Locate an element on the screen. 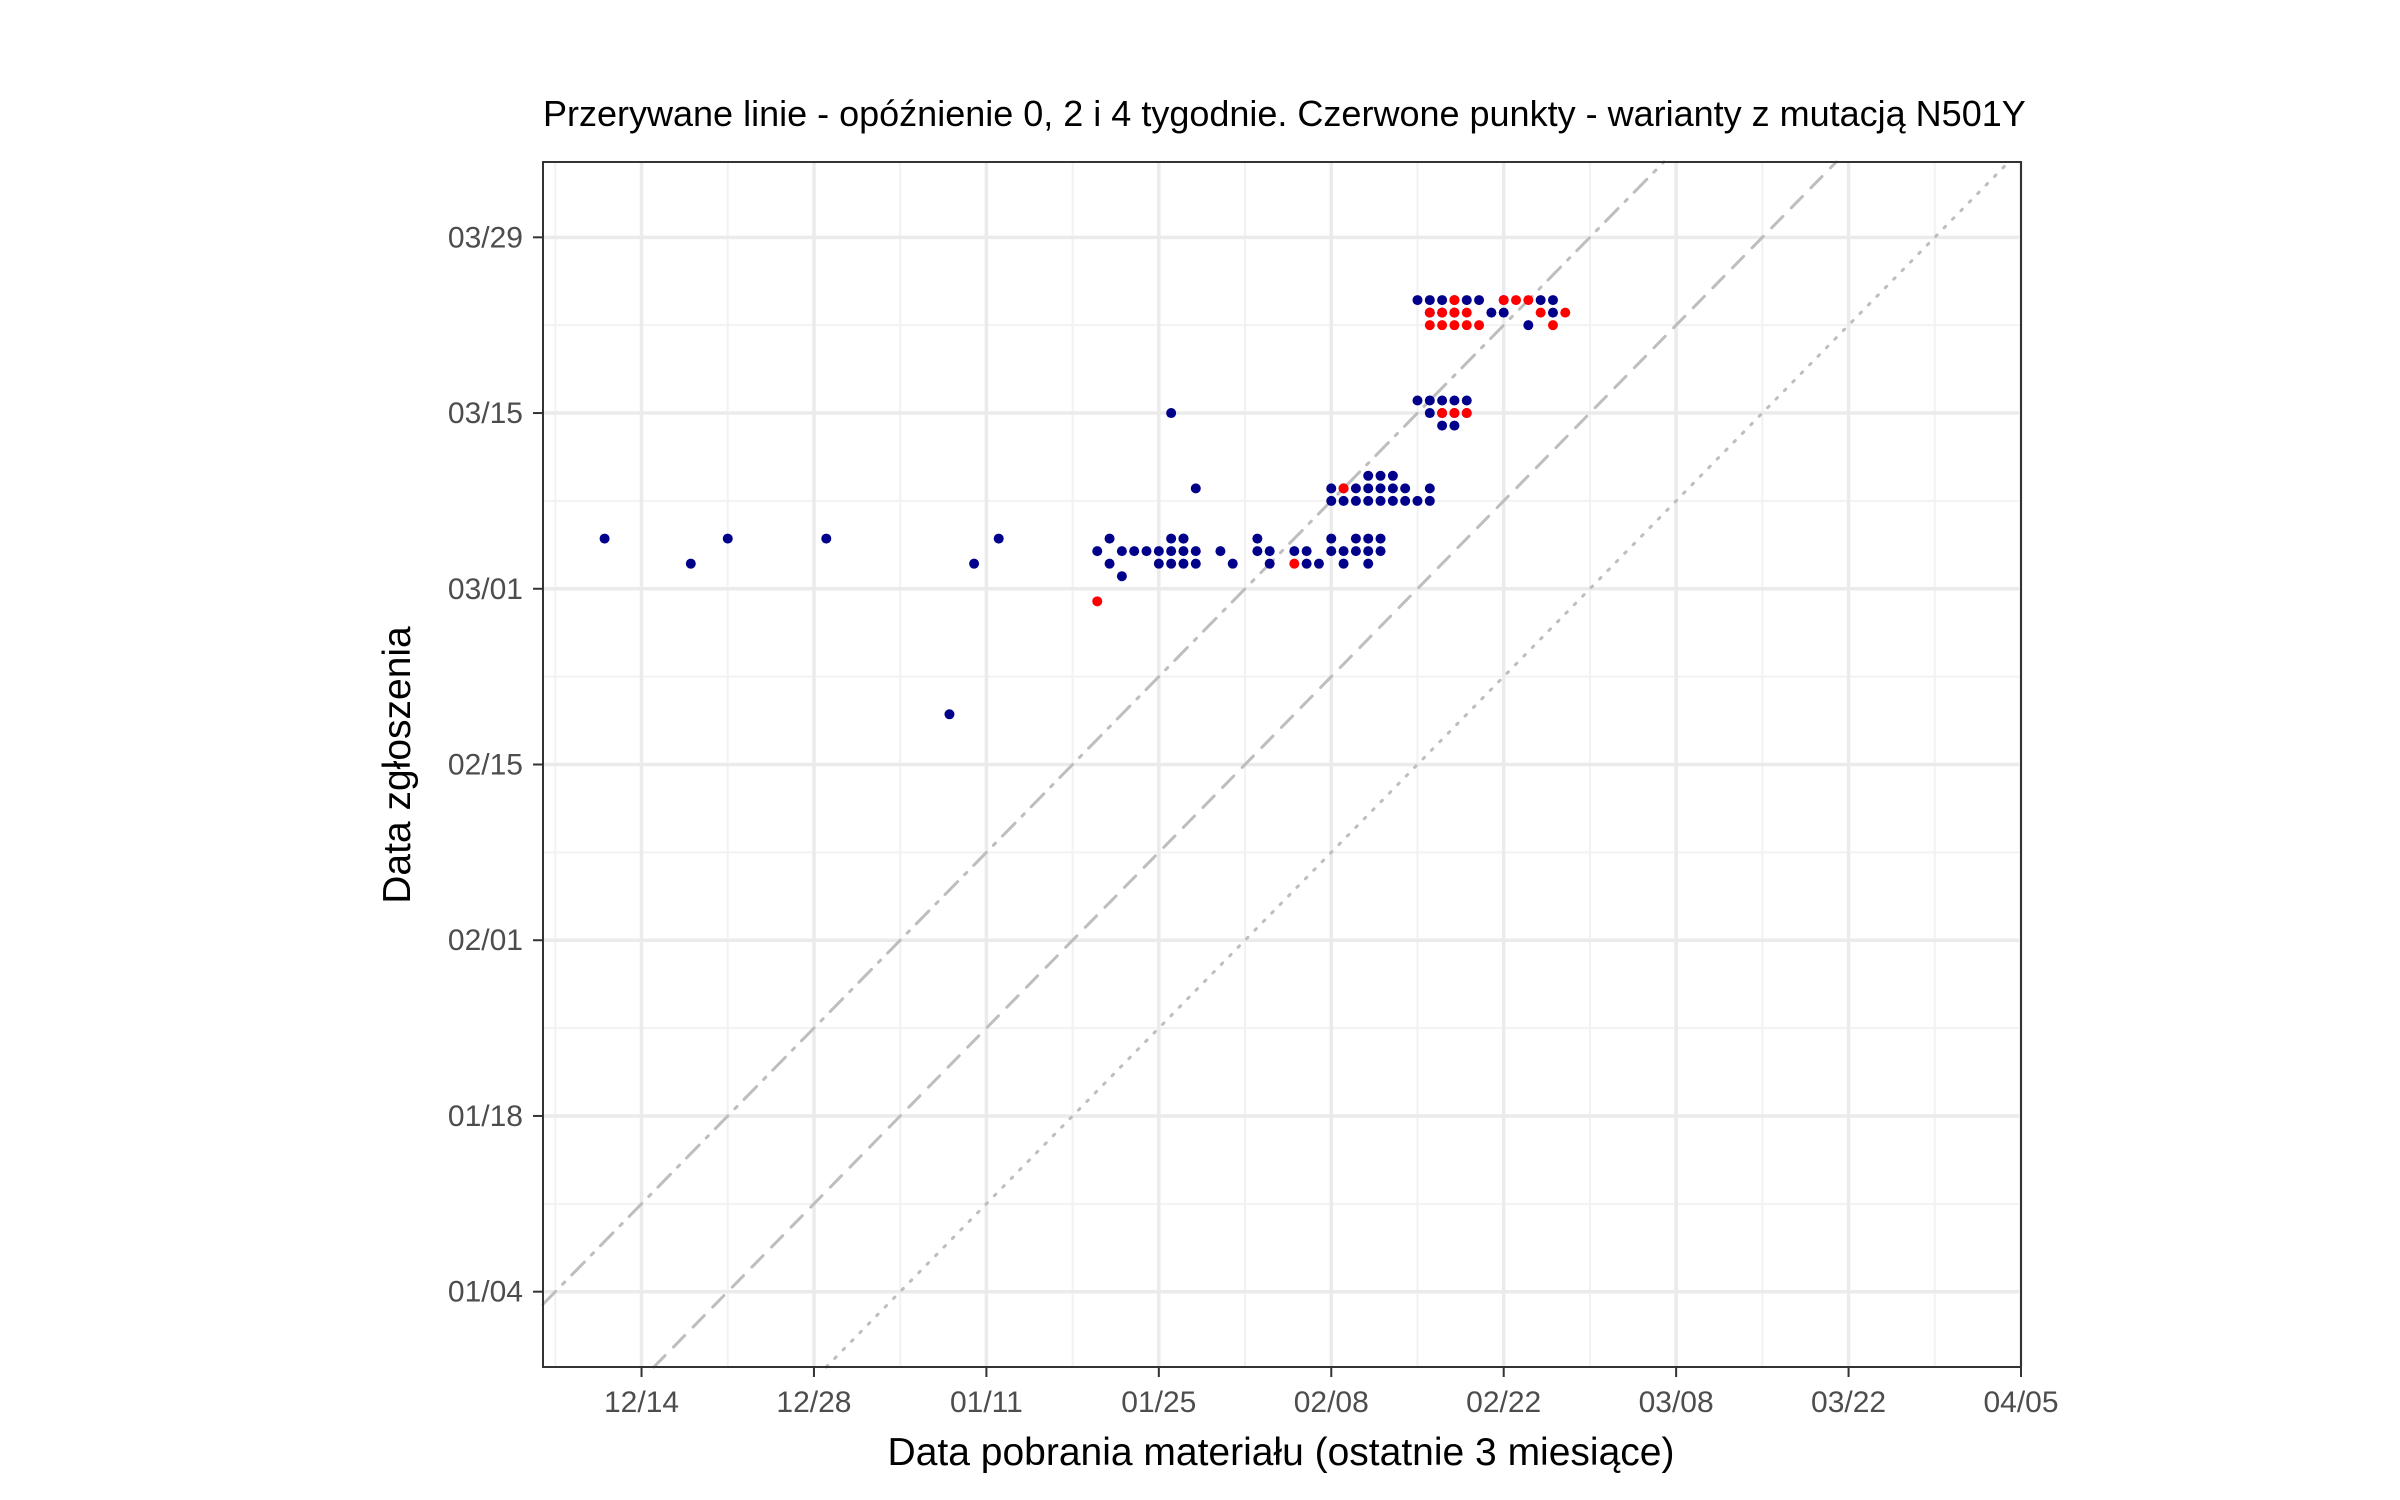 The height and width of the screenshot is (1500, 2400). x-tick-label: 04/05 is located at coordinates (2020, 1402).